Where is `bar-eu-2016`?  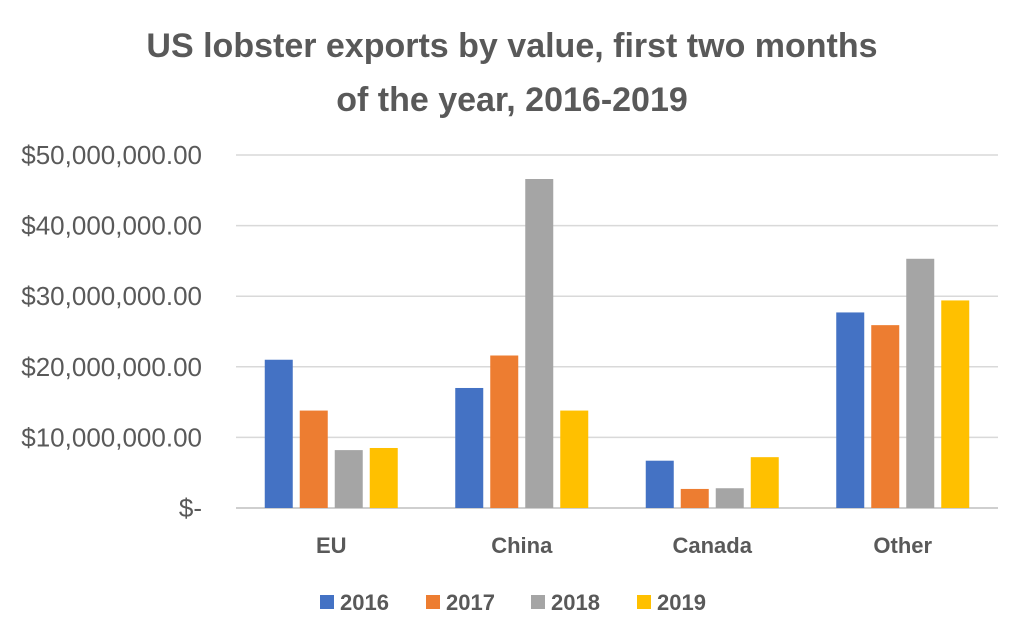 bar-eu-2016 is located at coordinates (278, 433).